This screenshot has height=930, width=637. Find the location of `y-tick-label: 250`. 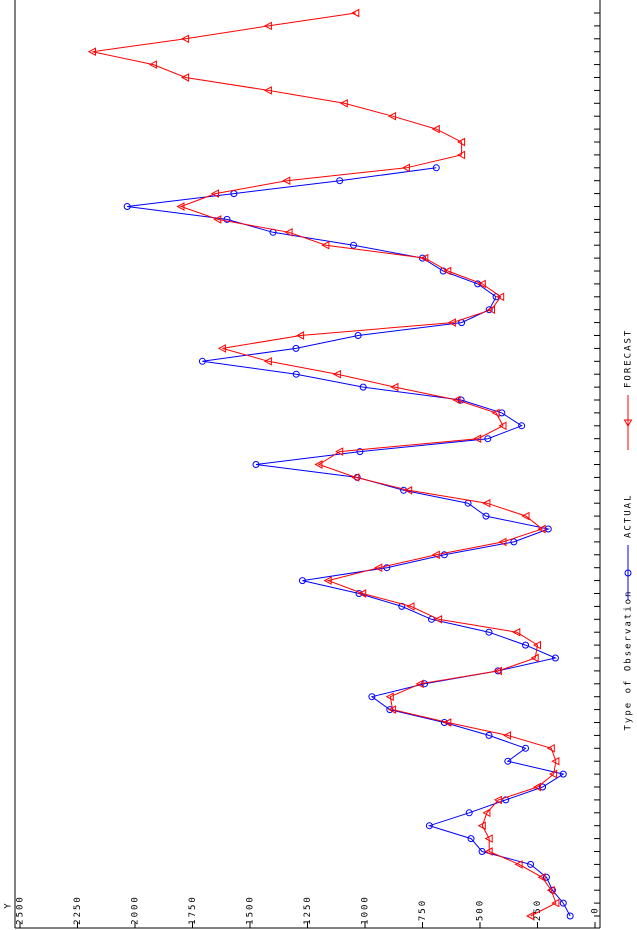

y-tick-label: 250 is located at coordinates (538, 910).